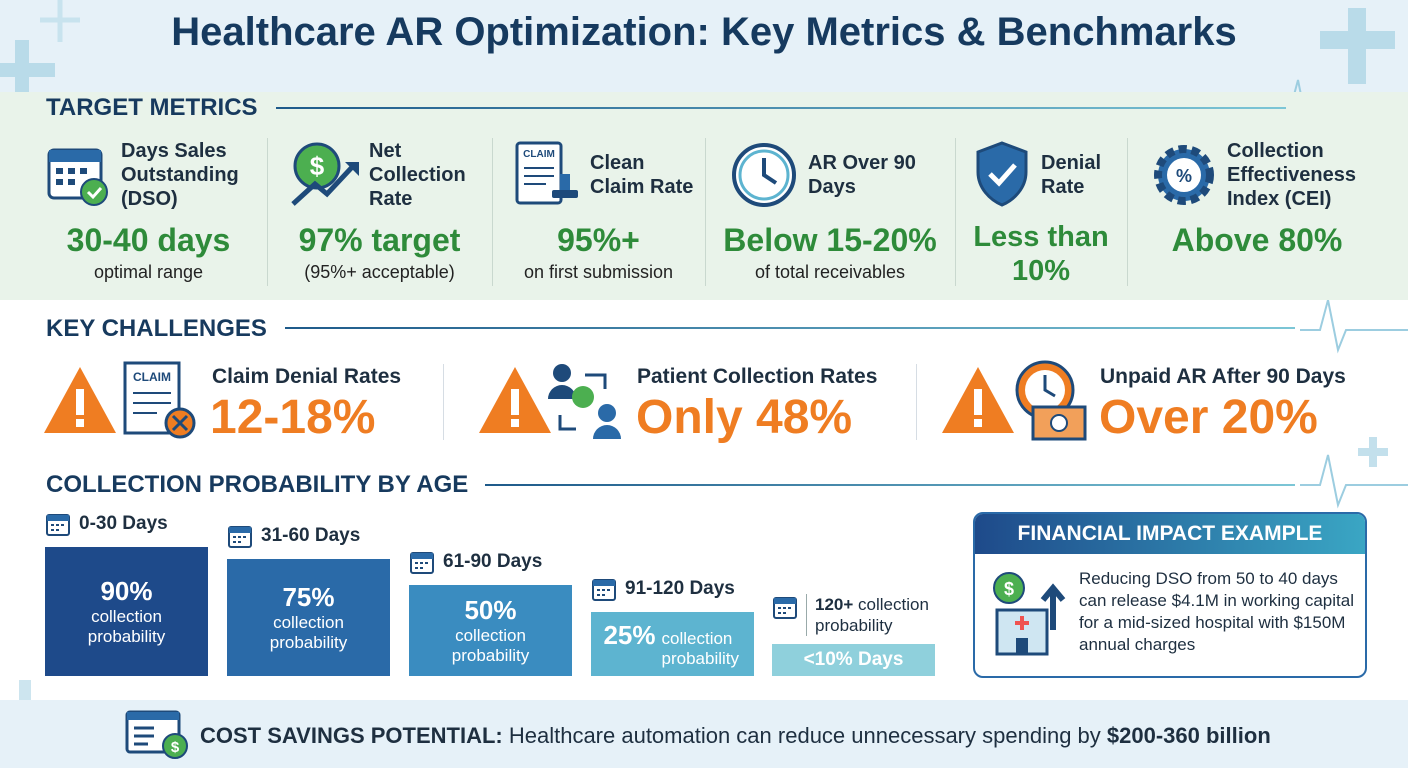  I want to click on bar-label: 91-120 Days, so click(663, 589).